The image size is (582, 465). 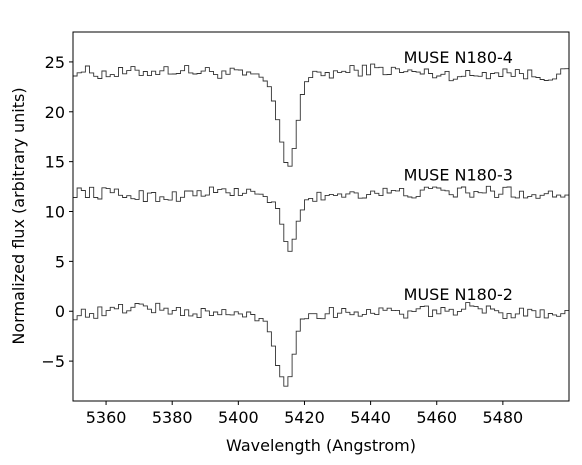 What do you see at coordinates (55, 62) in the screenshot?
I see `y-tick-label: 25` at bounding box center [55, 62].